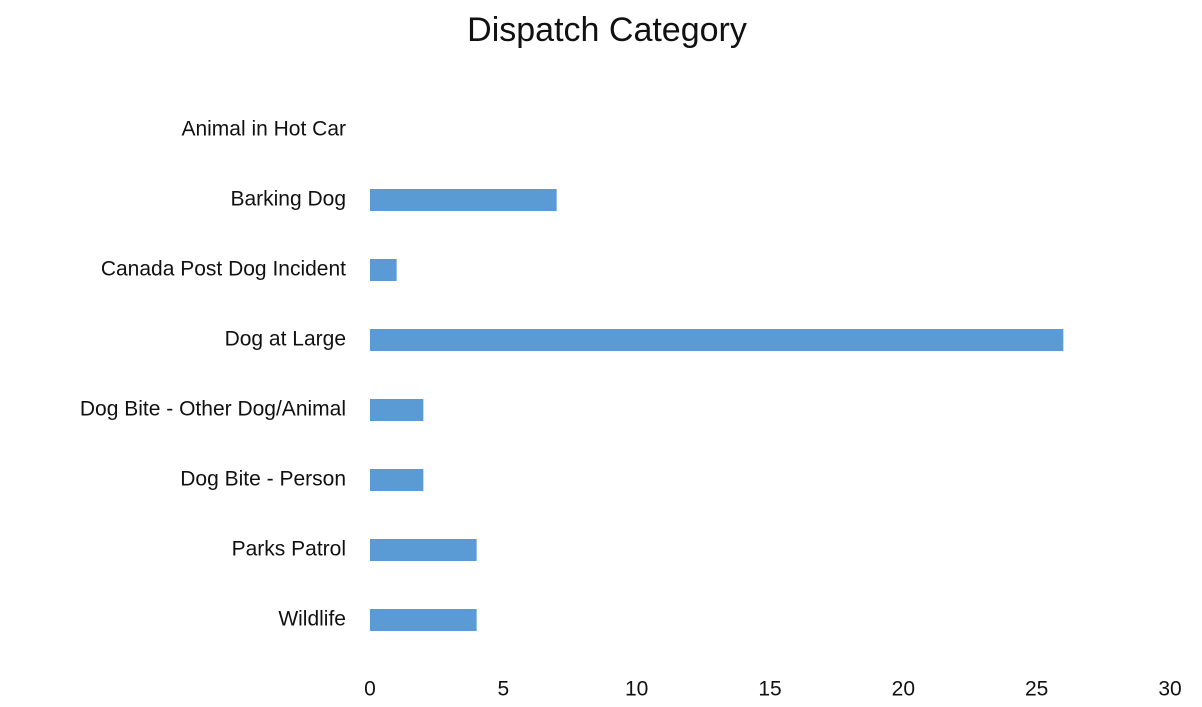 This screenshot has width=1202, height=707. What do you see at coordinates (263, 129) in the screenshot?
I see `y-tick-label: Animal in Hot Car` at bounding box center [263, 129].